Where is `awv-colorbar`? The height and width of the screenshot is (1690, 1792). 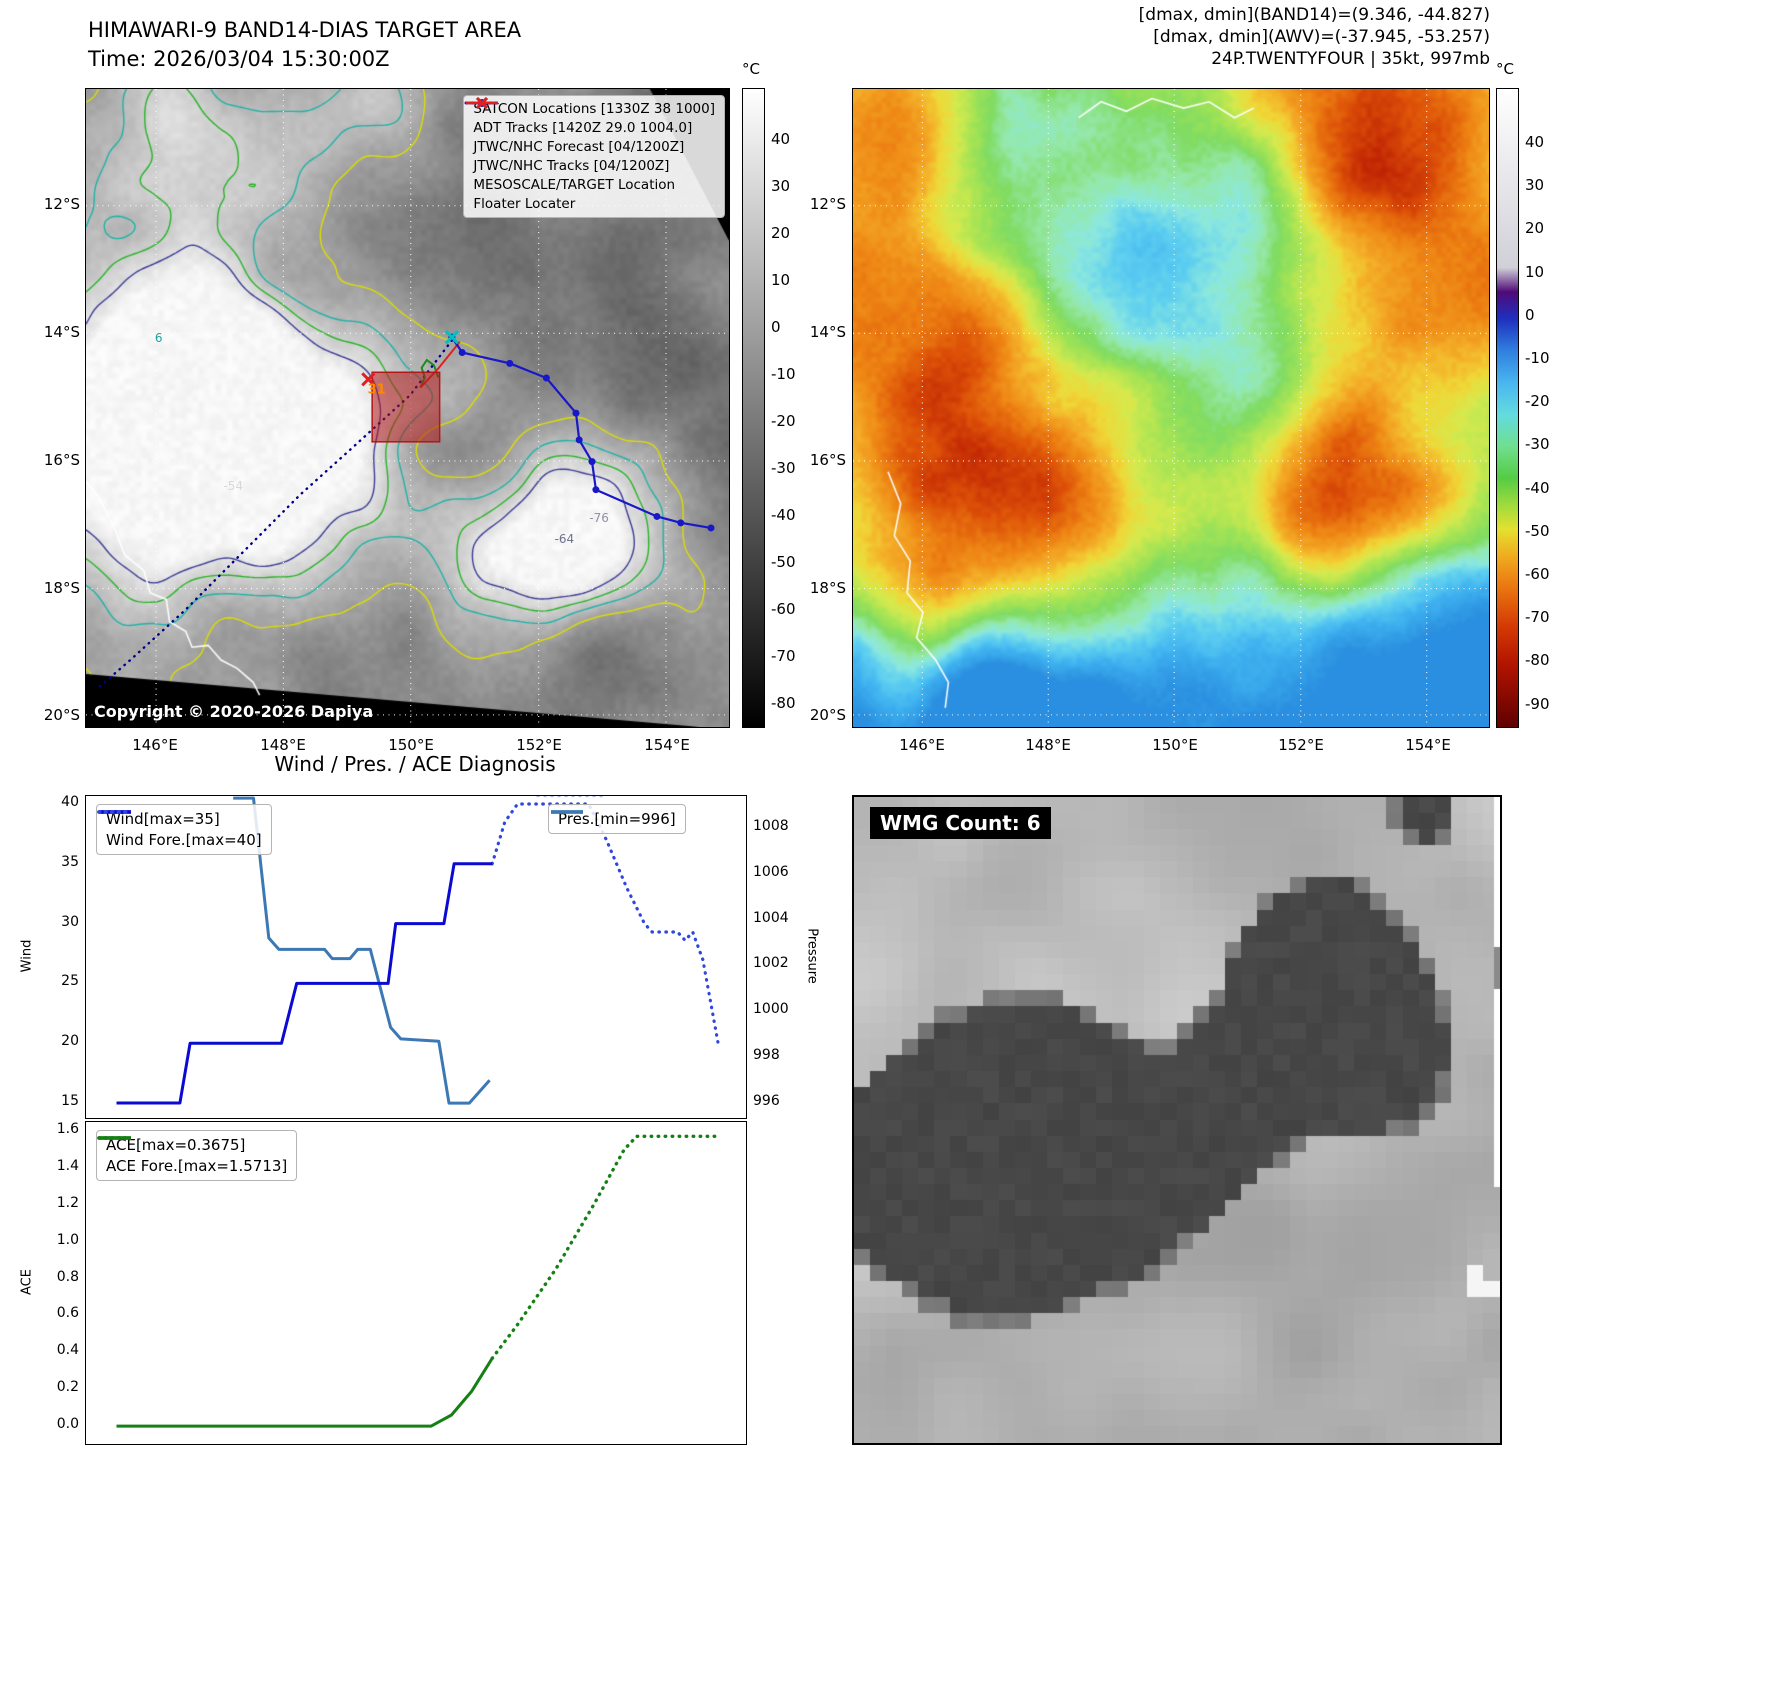 awv-colorbar is located at coordinates (1507, 408).